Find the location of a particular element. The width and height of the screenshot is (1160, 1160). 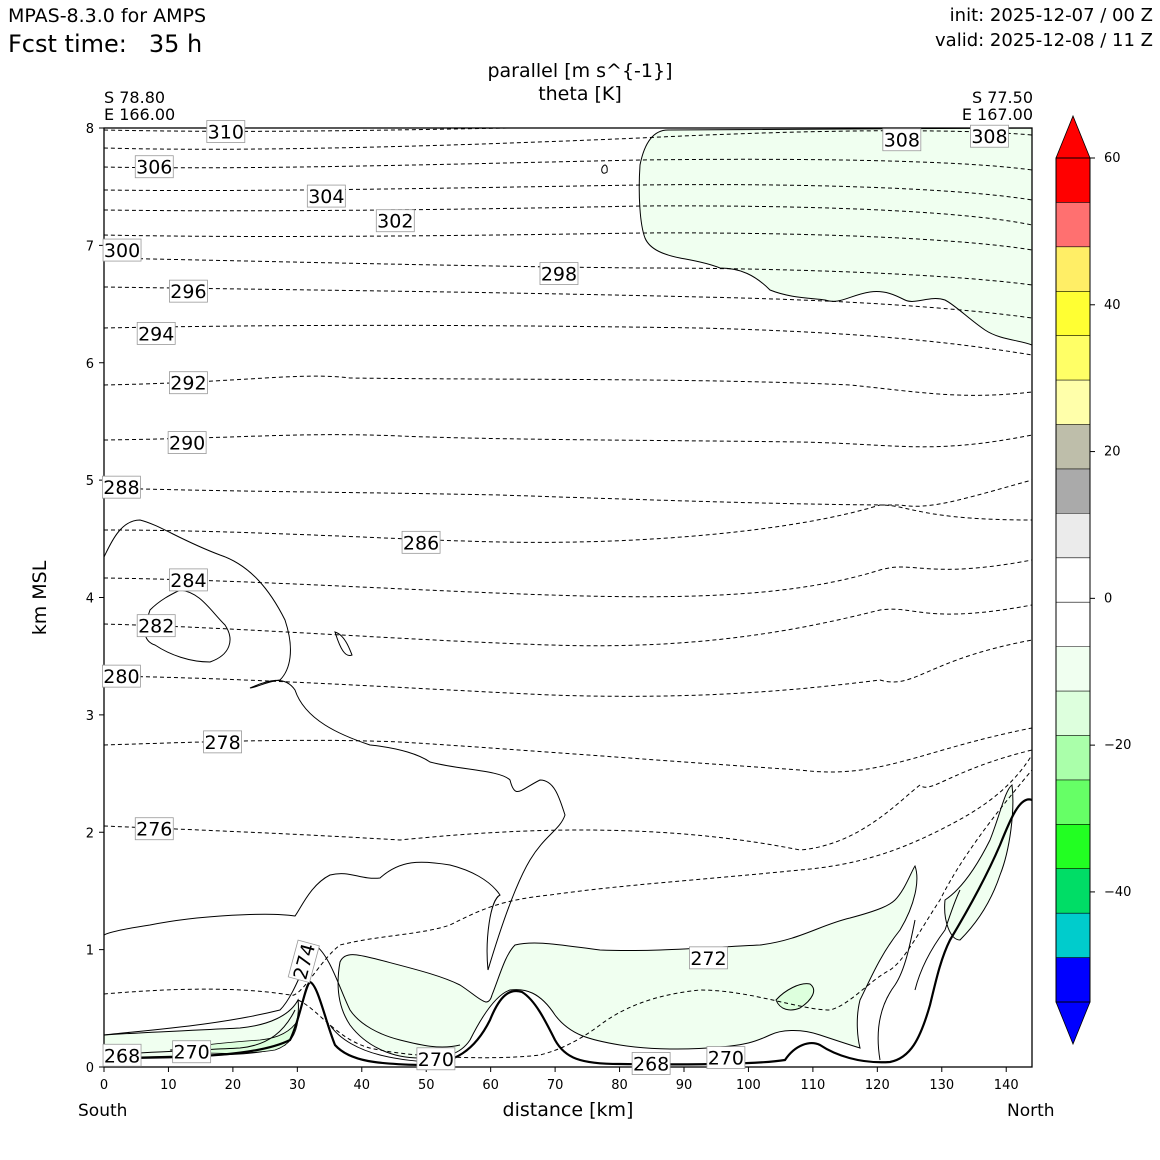

colorbar-extend-low is located at coordinates (1073, 1023).